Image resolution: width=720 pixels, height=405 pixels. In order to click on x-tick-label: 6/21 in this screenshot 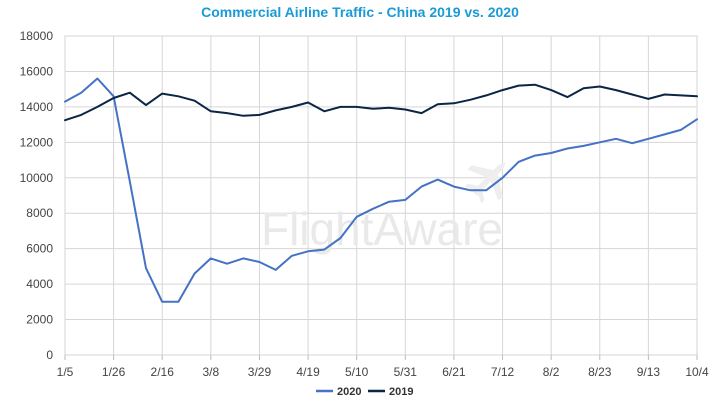, I will do `click(454, 372)`.